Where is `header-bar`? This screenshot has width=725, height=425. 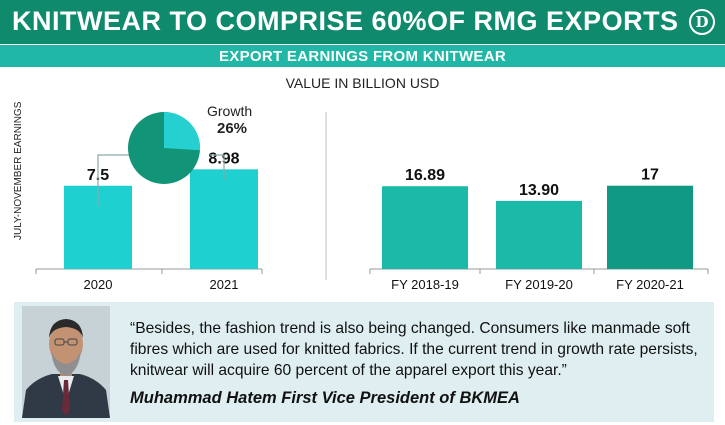 header-bar is located at coordinates (362, 22).